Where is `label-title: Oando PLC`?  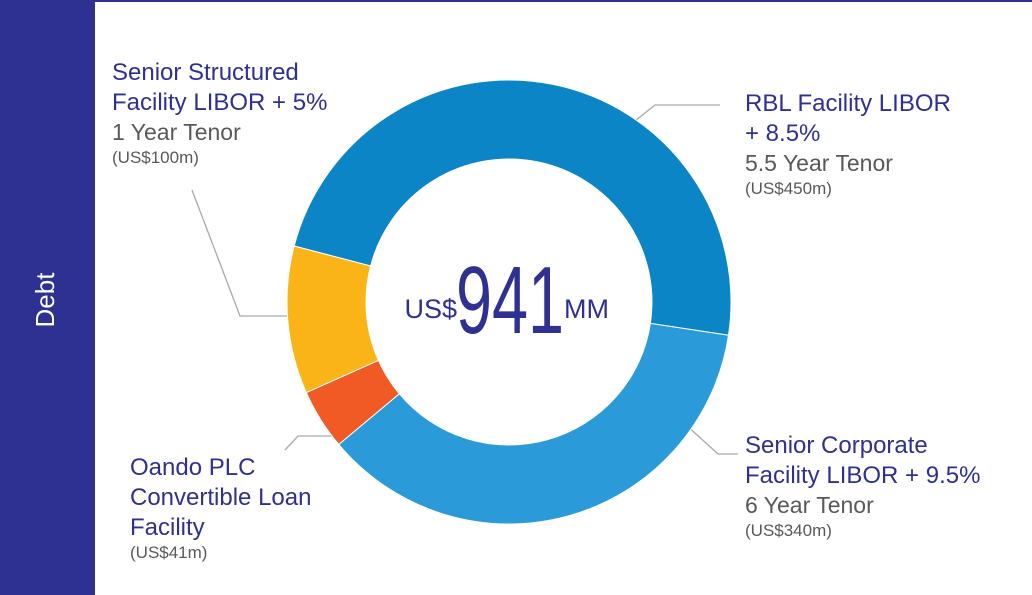
label-title: Oando PLC is located at coordinates (192, 467).